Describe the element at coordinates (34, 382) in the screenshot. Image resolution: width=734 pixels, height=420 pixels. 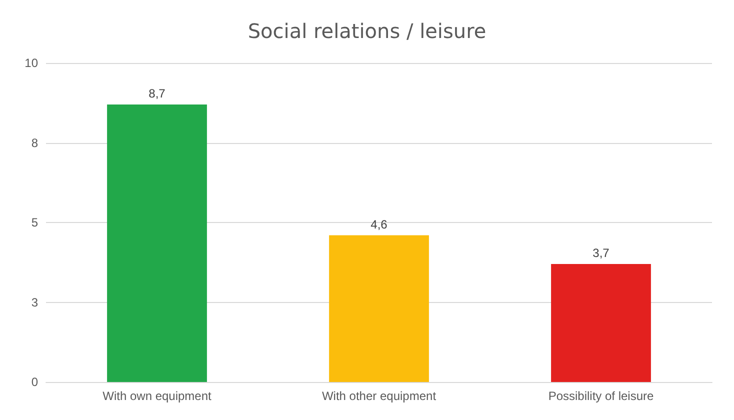
I see `y-tick-label: 0` at that location.